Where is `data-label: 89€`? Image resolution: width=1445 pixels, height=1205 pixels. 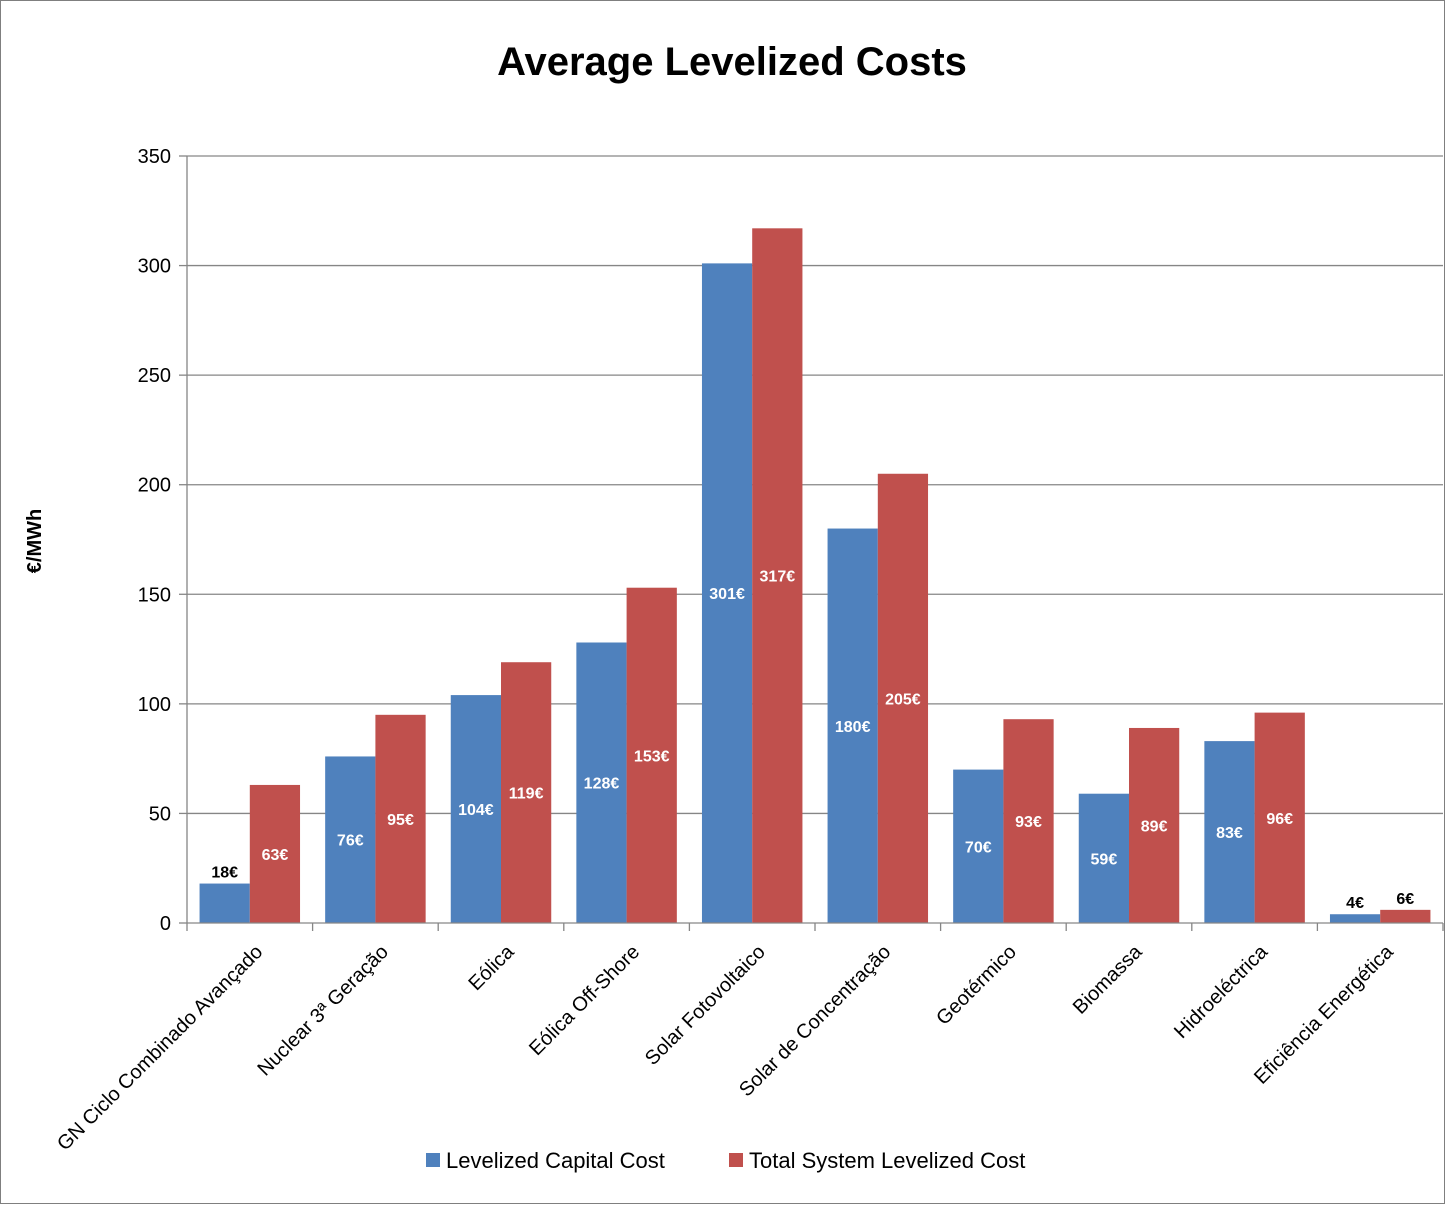
data-label: 89€ is located at coordinates (1154, 826).